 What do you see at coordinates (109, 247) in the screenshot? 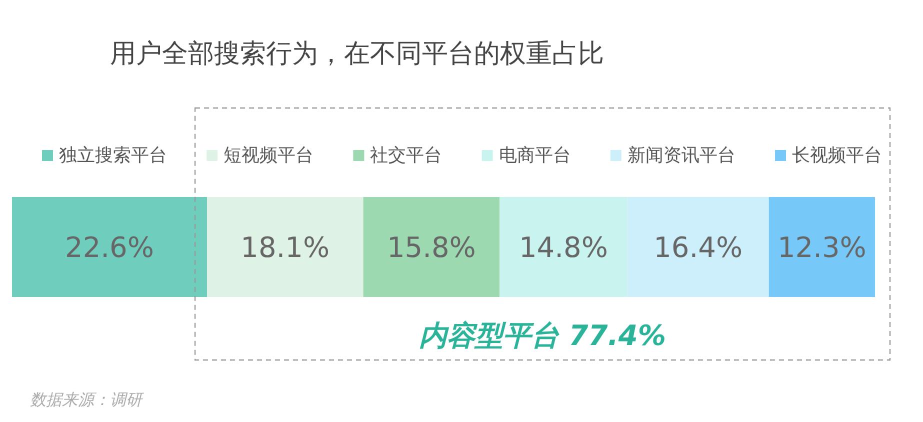
I see `data-label: 22.6%` at bounding box center [109, 247].